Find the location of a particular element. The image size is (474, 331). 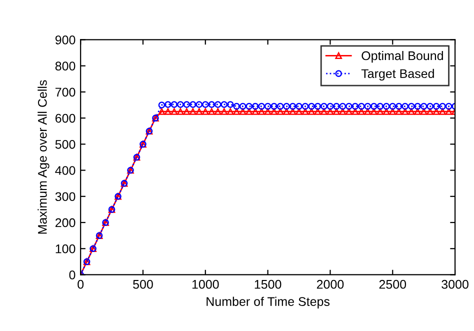

y-tick-label: 0 is located at coordinates (72, 275).